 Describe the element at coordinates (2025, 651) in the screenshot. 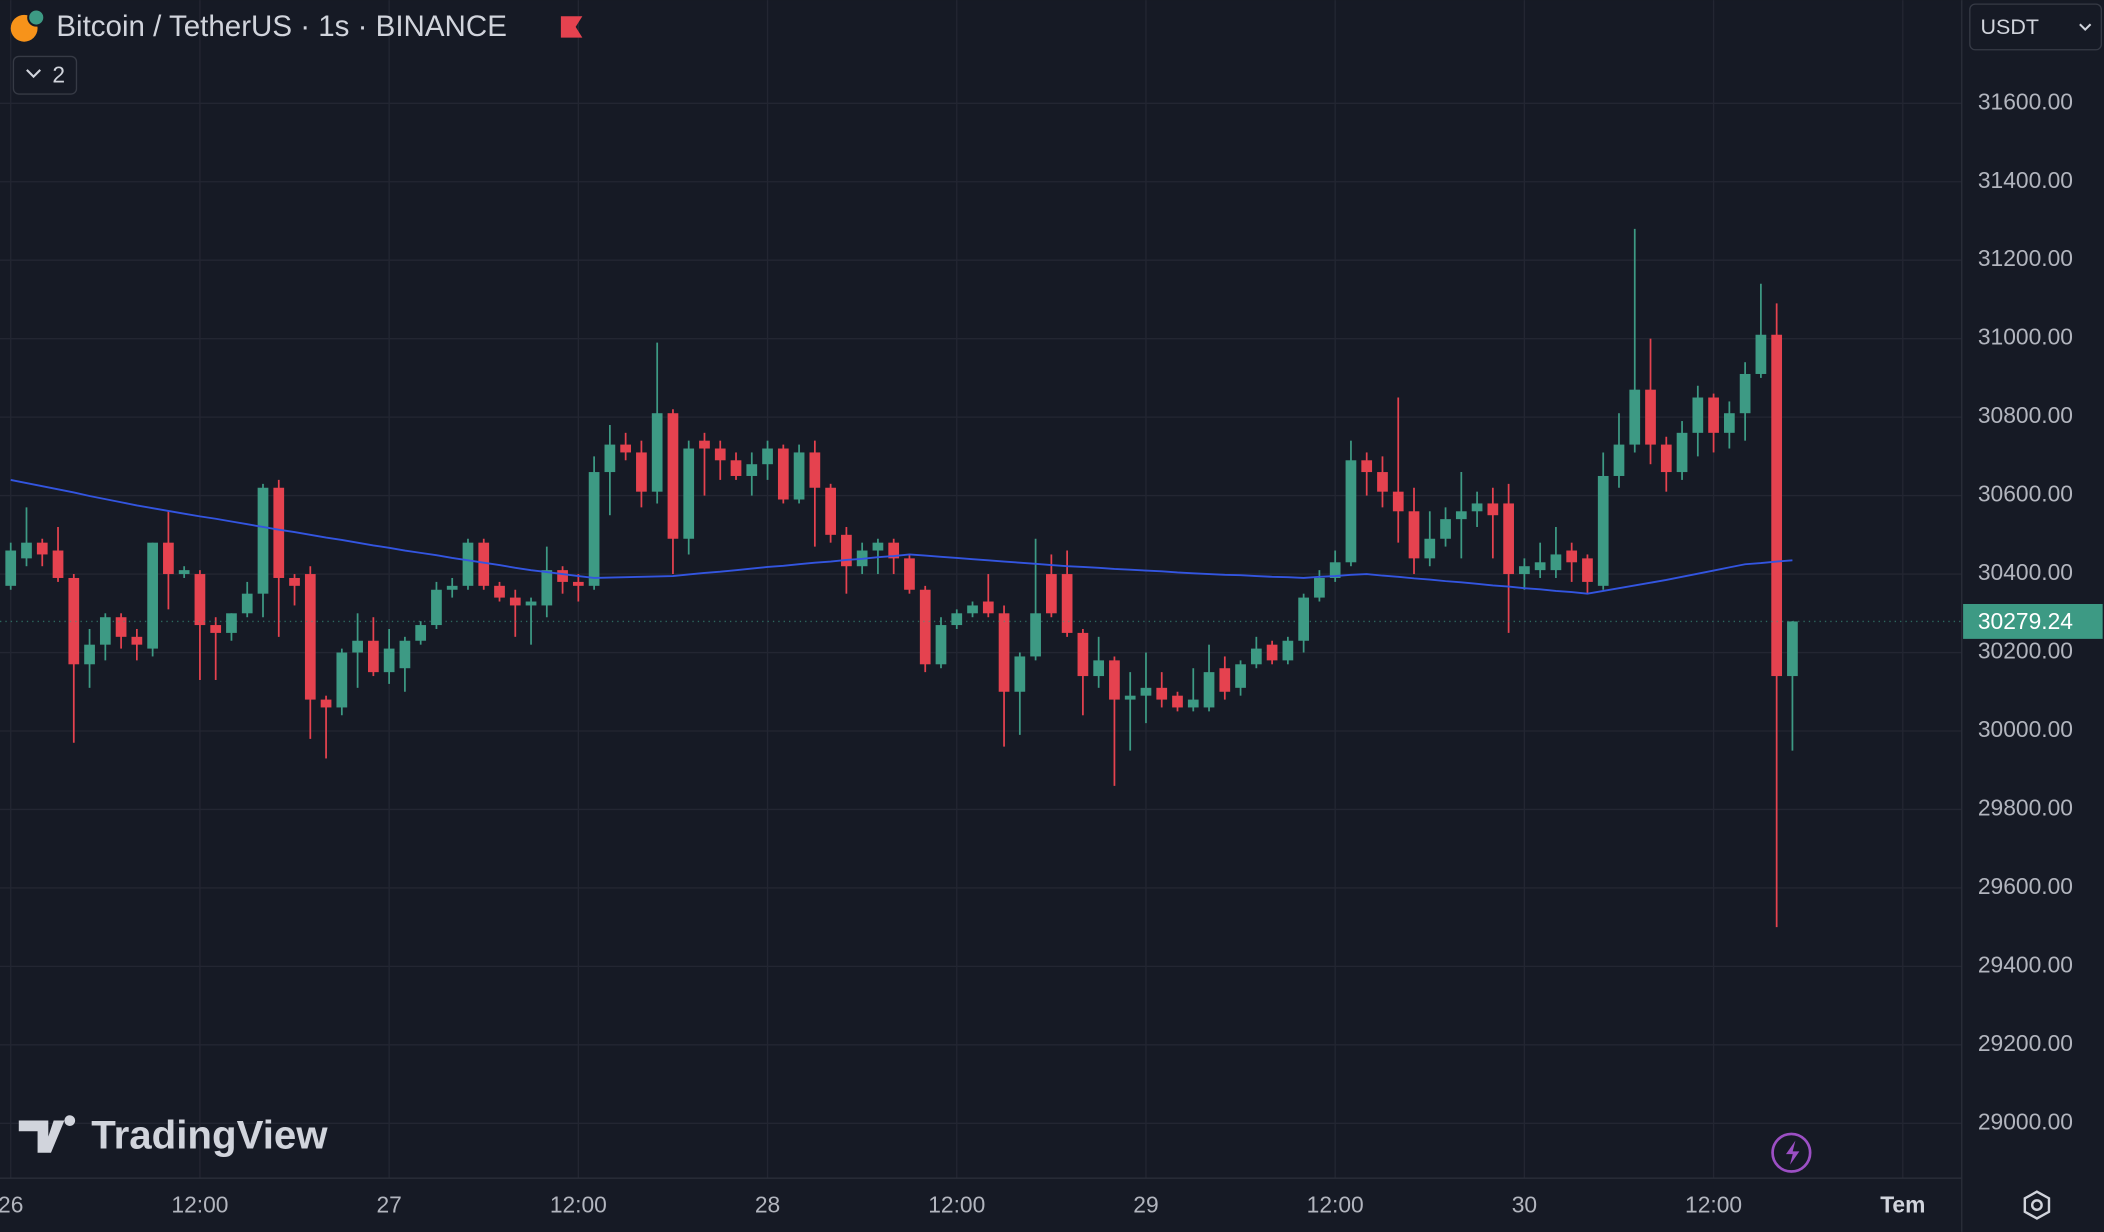

I see `y-tick-label: 30200.00` at that location.